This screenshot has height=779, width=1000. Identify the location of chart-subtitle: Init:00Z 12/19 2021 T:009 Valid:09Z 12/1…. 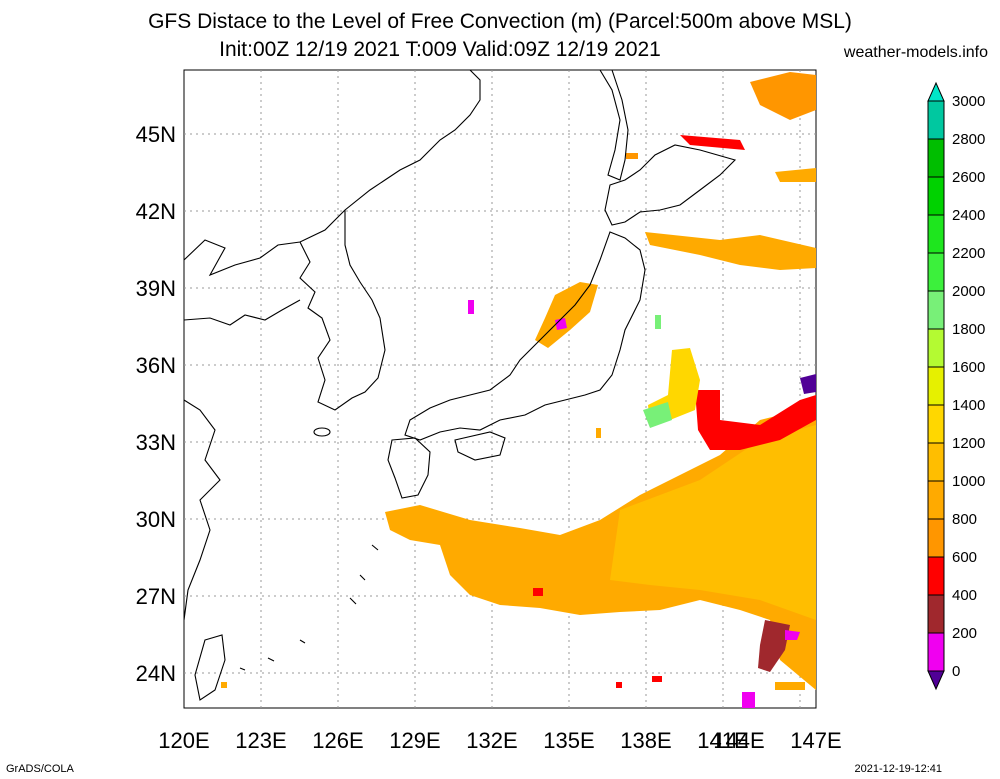
(440, 49).